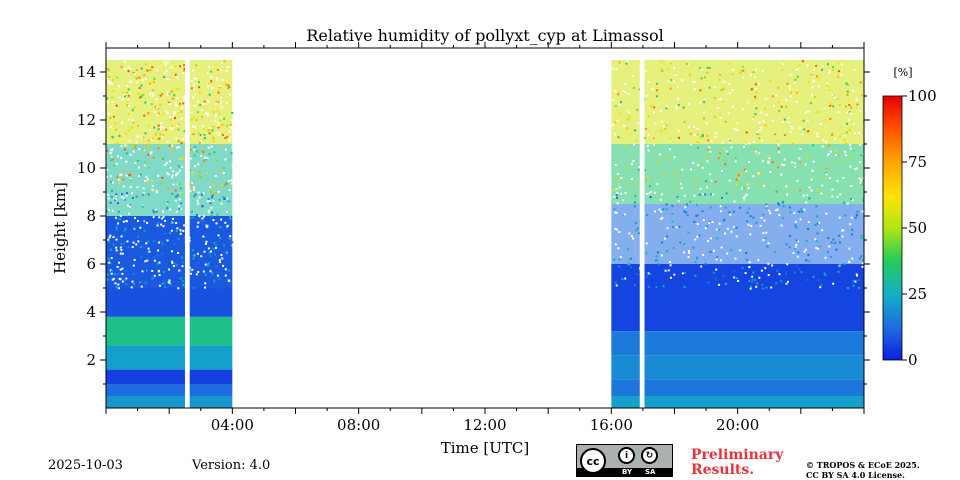 The image size is (960, 480). What do you see at coordinates (737, 463) in the screenshot?
I see `preliminary-notice: Preliminary Results.` at bounding box center [737, 463].